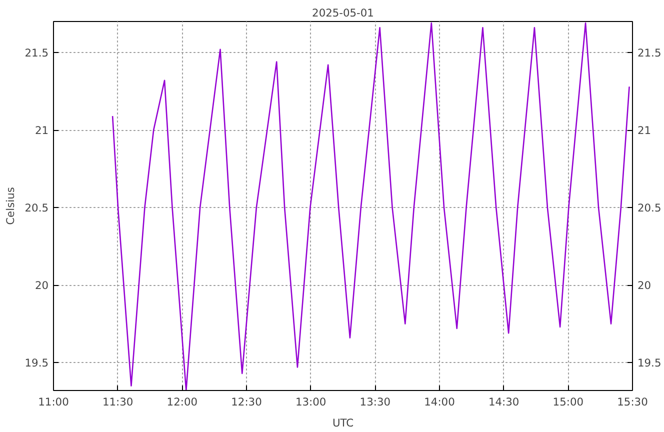 This screenshot has width=664, height=432. Describe the element at coordinates (440, 402) in the screenshot. I see `x-tick-label: 14:00` at that location.